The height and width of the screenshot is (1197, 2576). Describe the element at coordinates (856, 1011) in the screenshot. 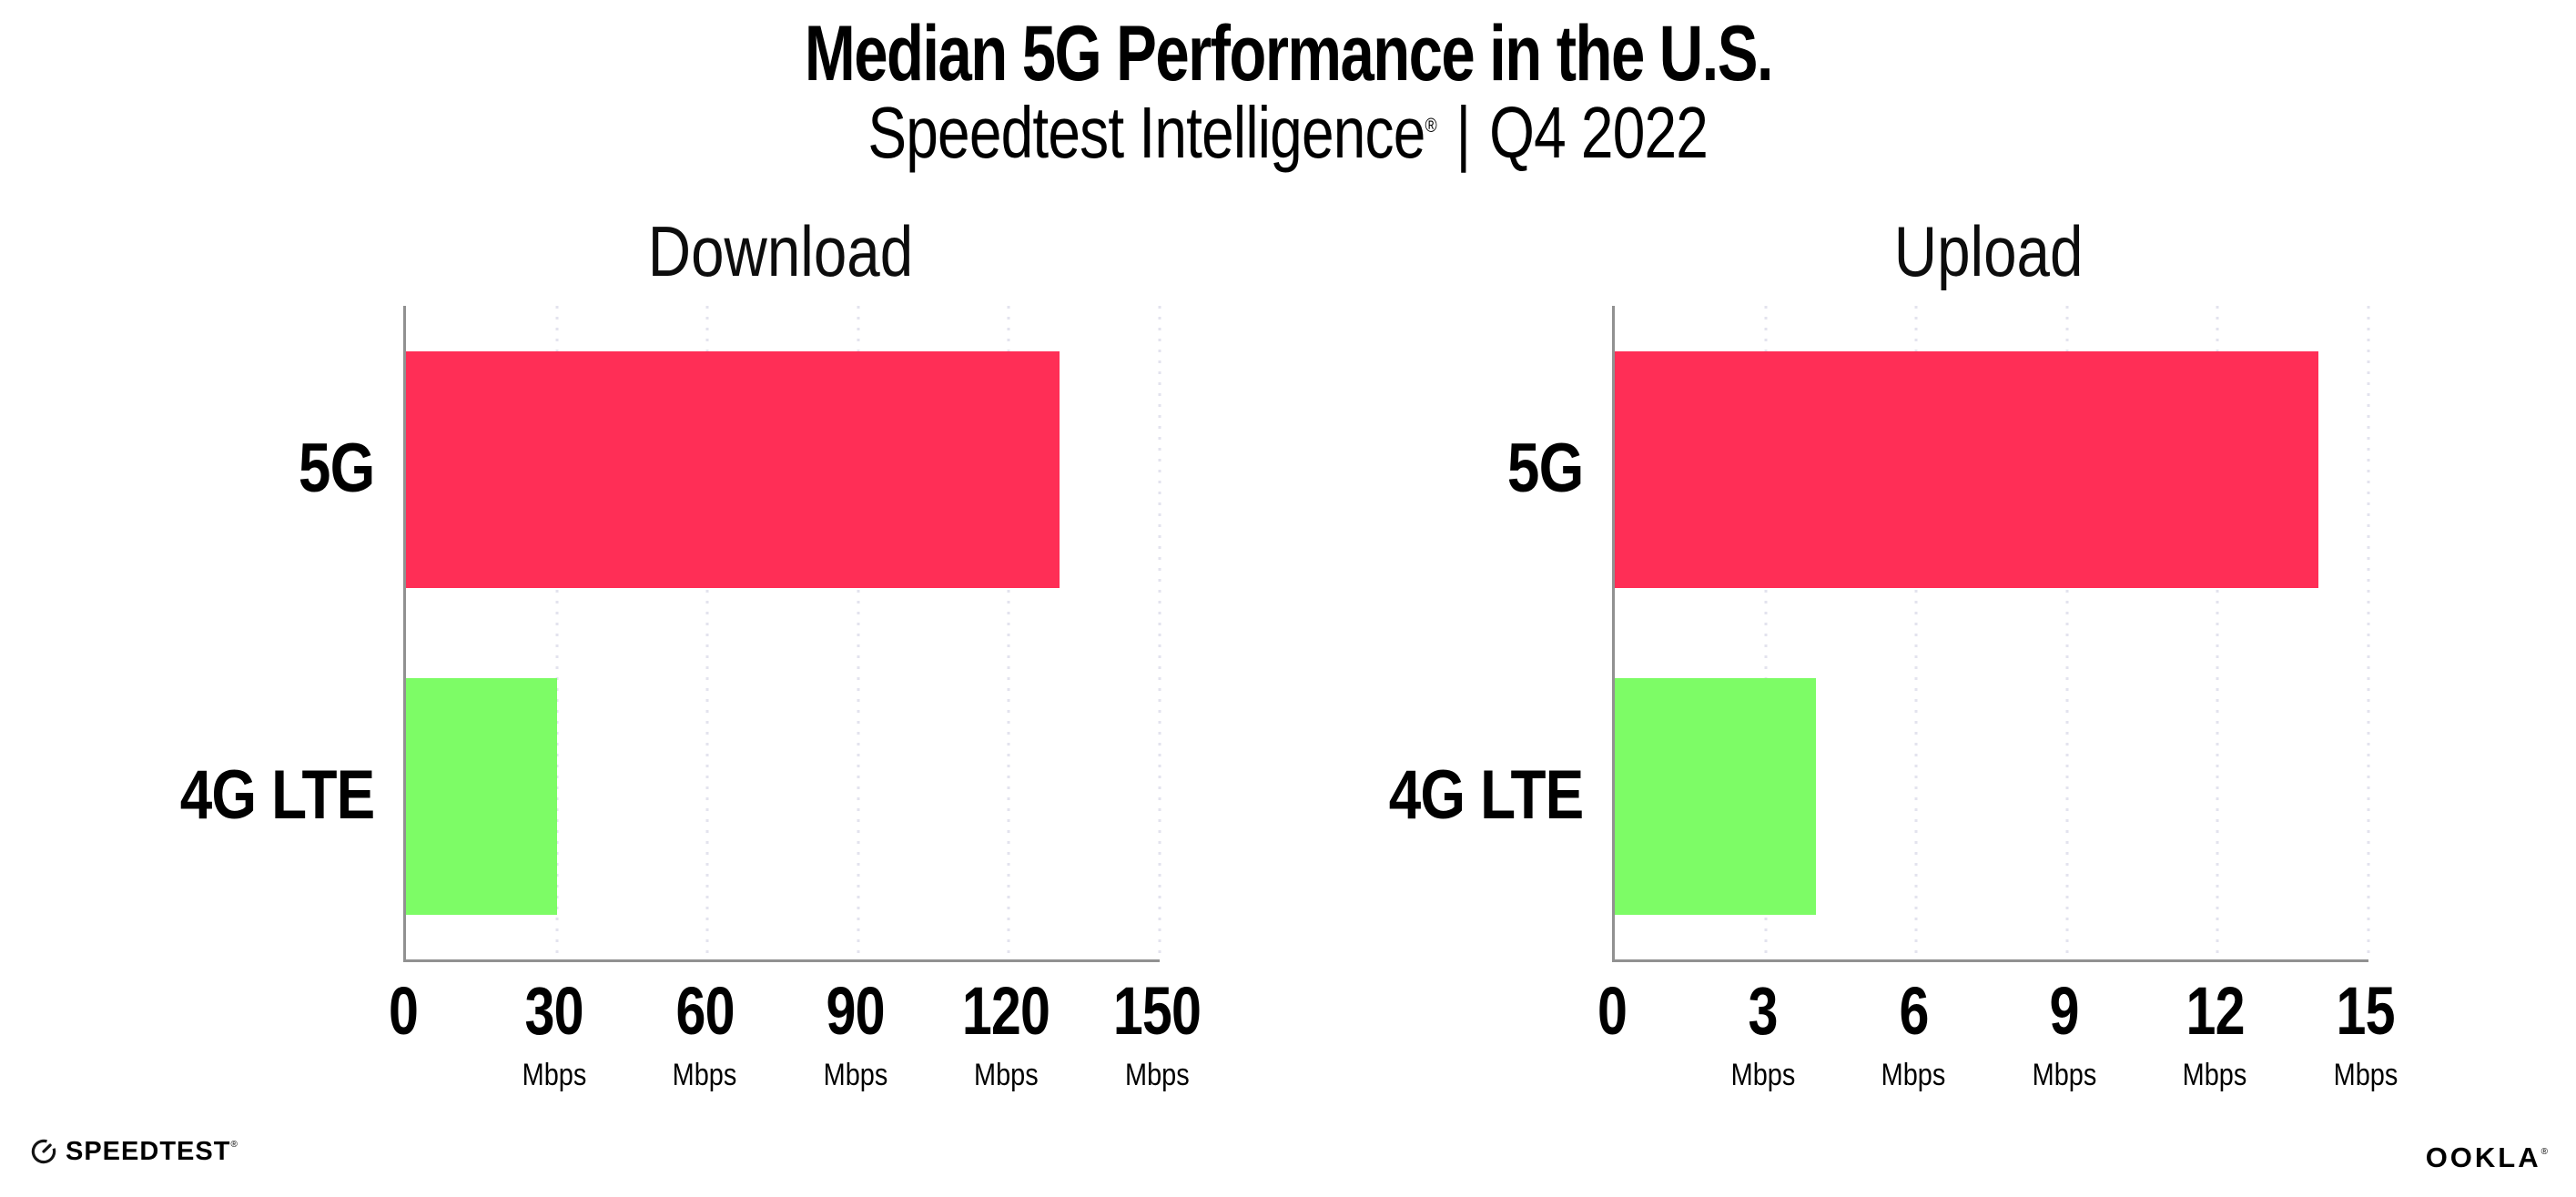

I see `x-tick-value: 90` at that location.